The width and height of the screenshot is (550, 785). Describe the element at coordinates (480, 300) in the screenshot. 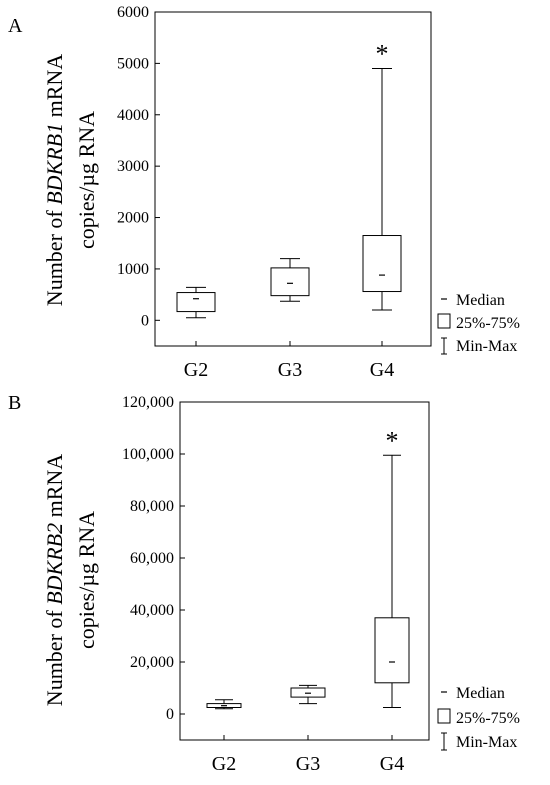

I see `legend-a-median-label: Median` at that location.